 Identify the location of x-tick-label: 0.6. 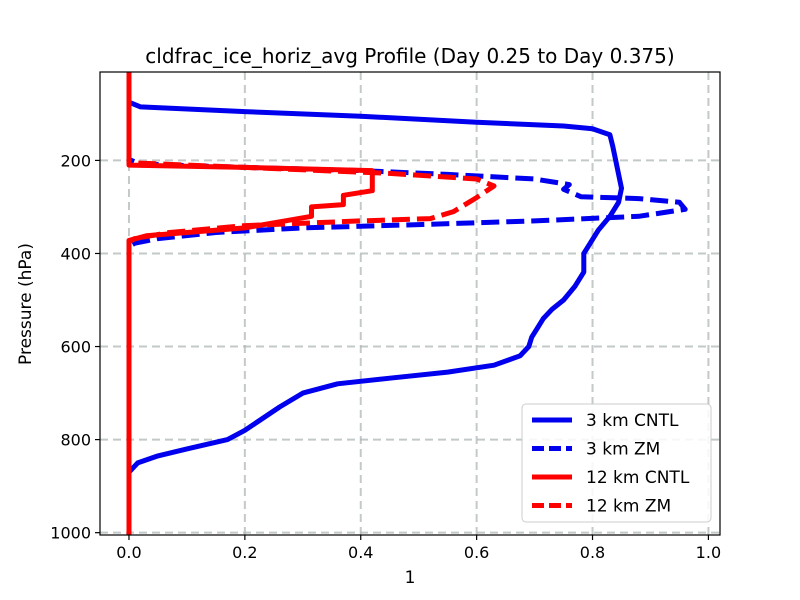
(476, 552).